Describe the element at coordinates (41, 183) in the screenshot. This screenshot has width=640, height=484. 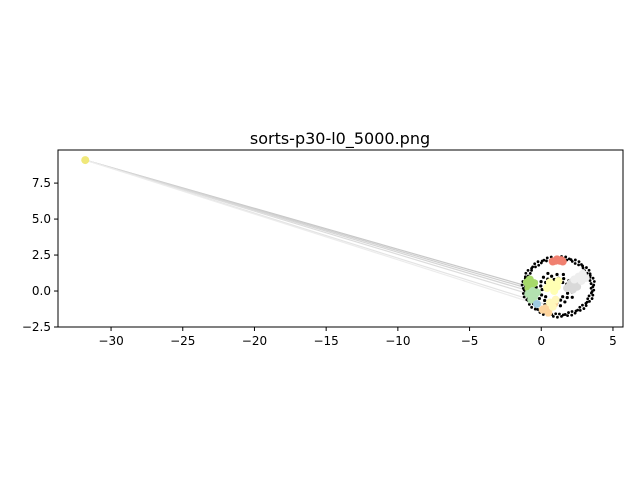
I see `y-tick-label: 7.5` at that location.